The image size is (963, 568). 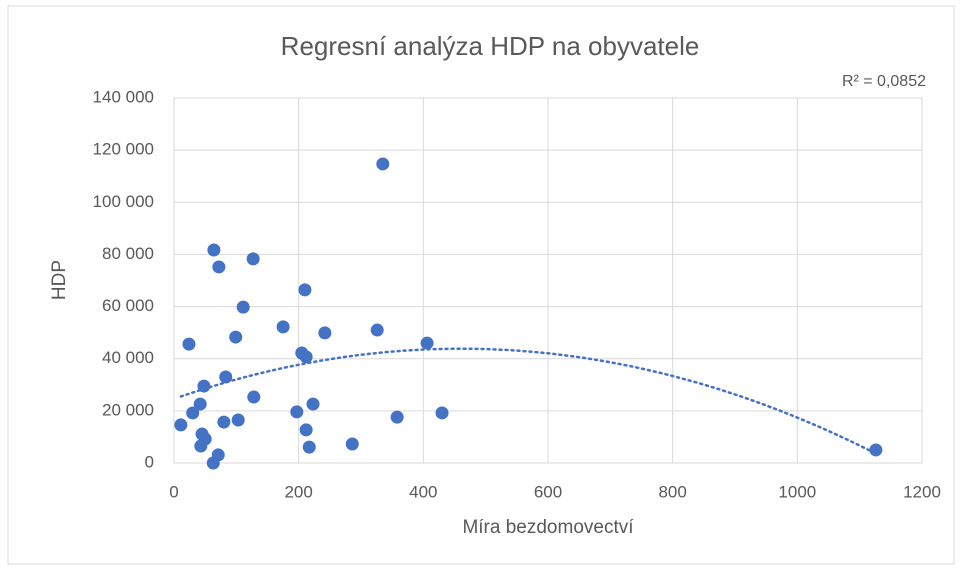 I want to click on x-tick-label: 600, so click(x=548, y=491).